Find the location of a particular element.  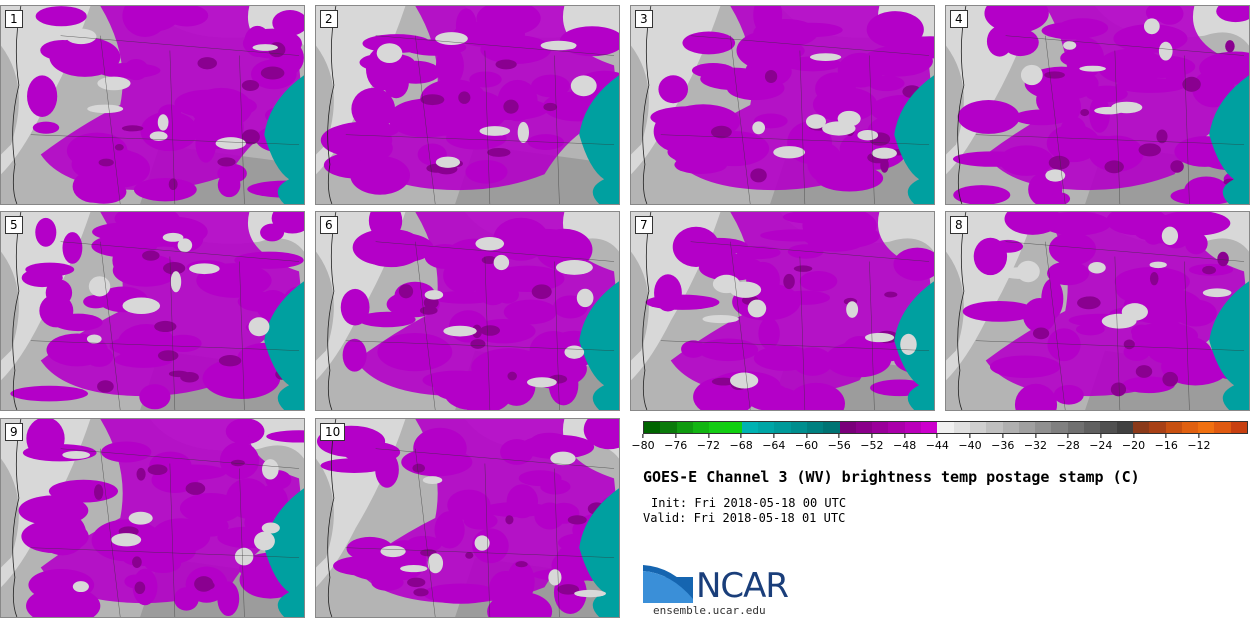

colorbar-tick-label: −32 is located at coordinates (1035, 443).